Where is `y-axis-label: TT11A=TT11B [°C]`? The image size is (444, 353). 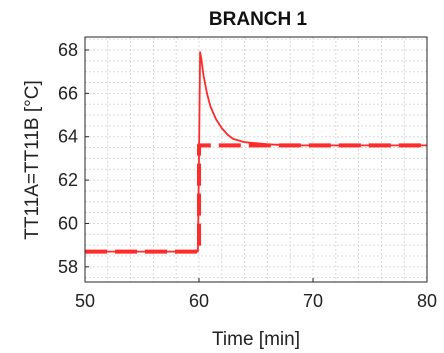
y-axis-label: TT11A=TT11B [°C] is located at coordinates (32, 159).